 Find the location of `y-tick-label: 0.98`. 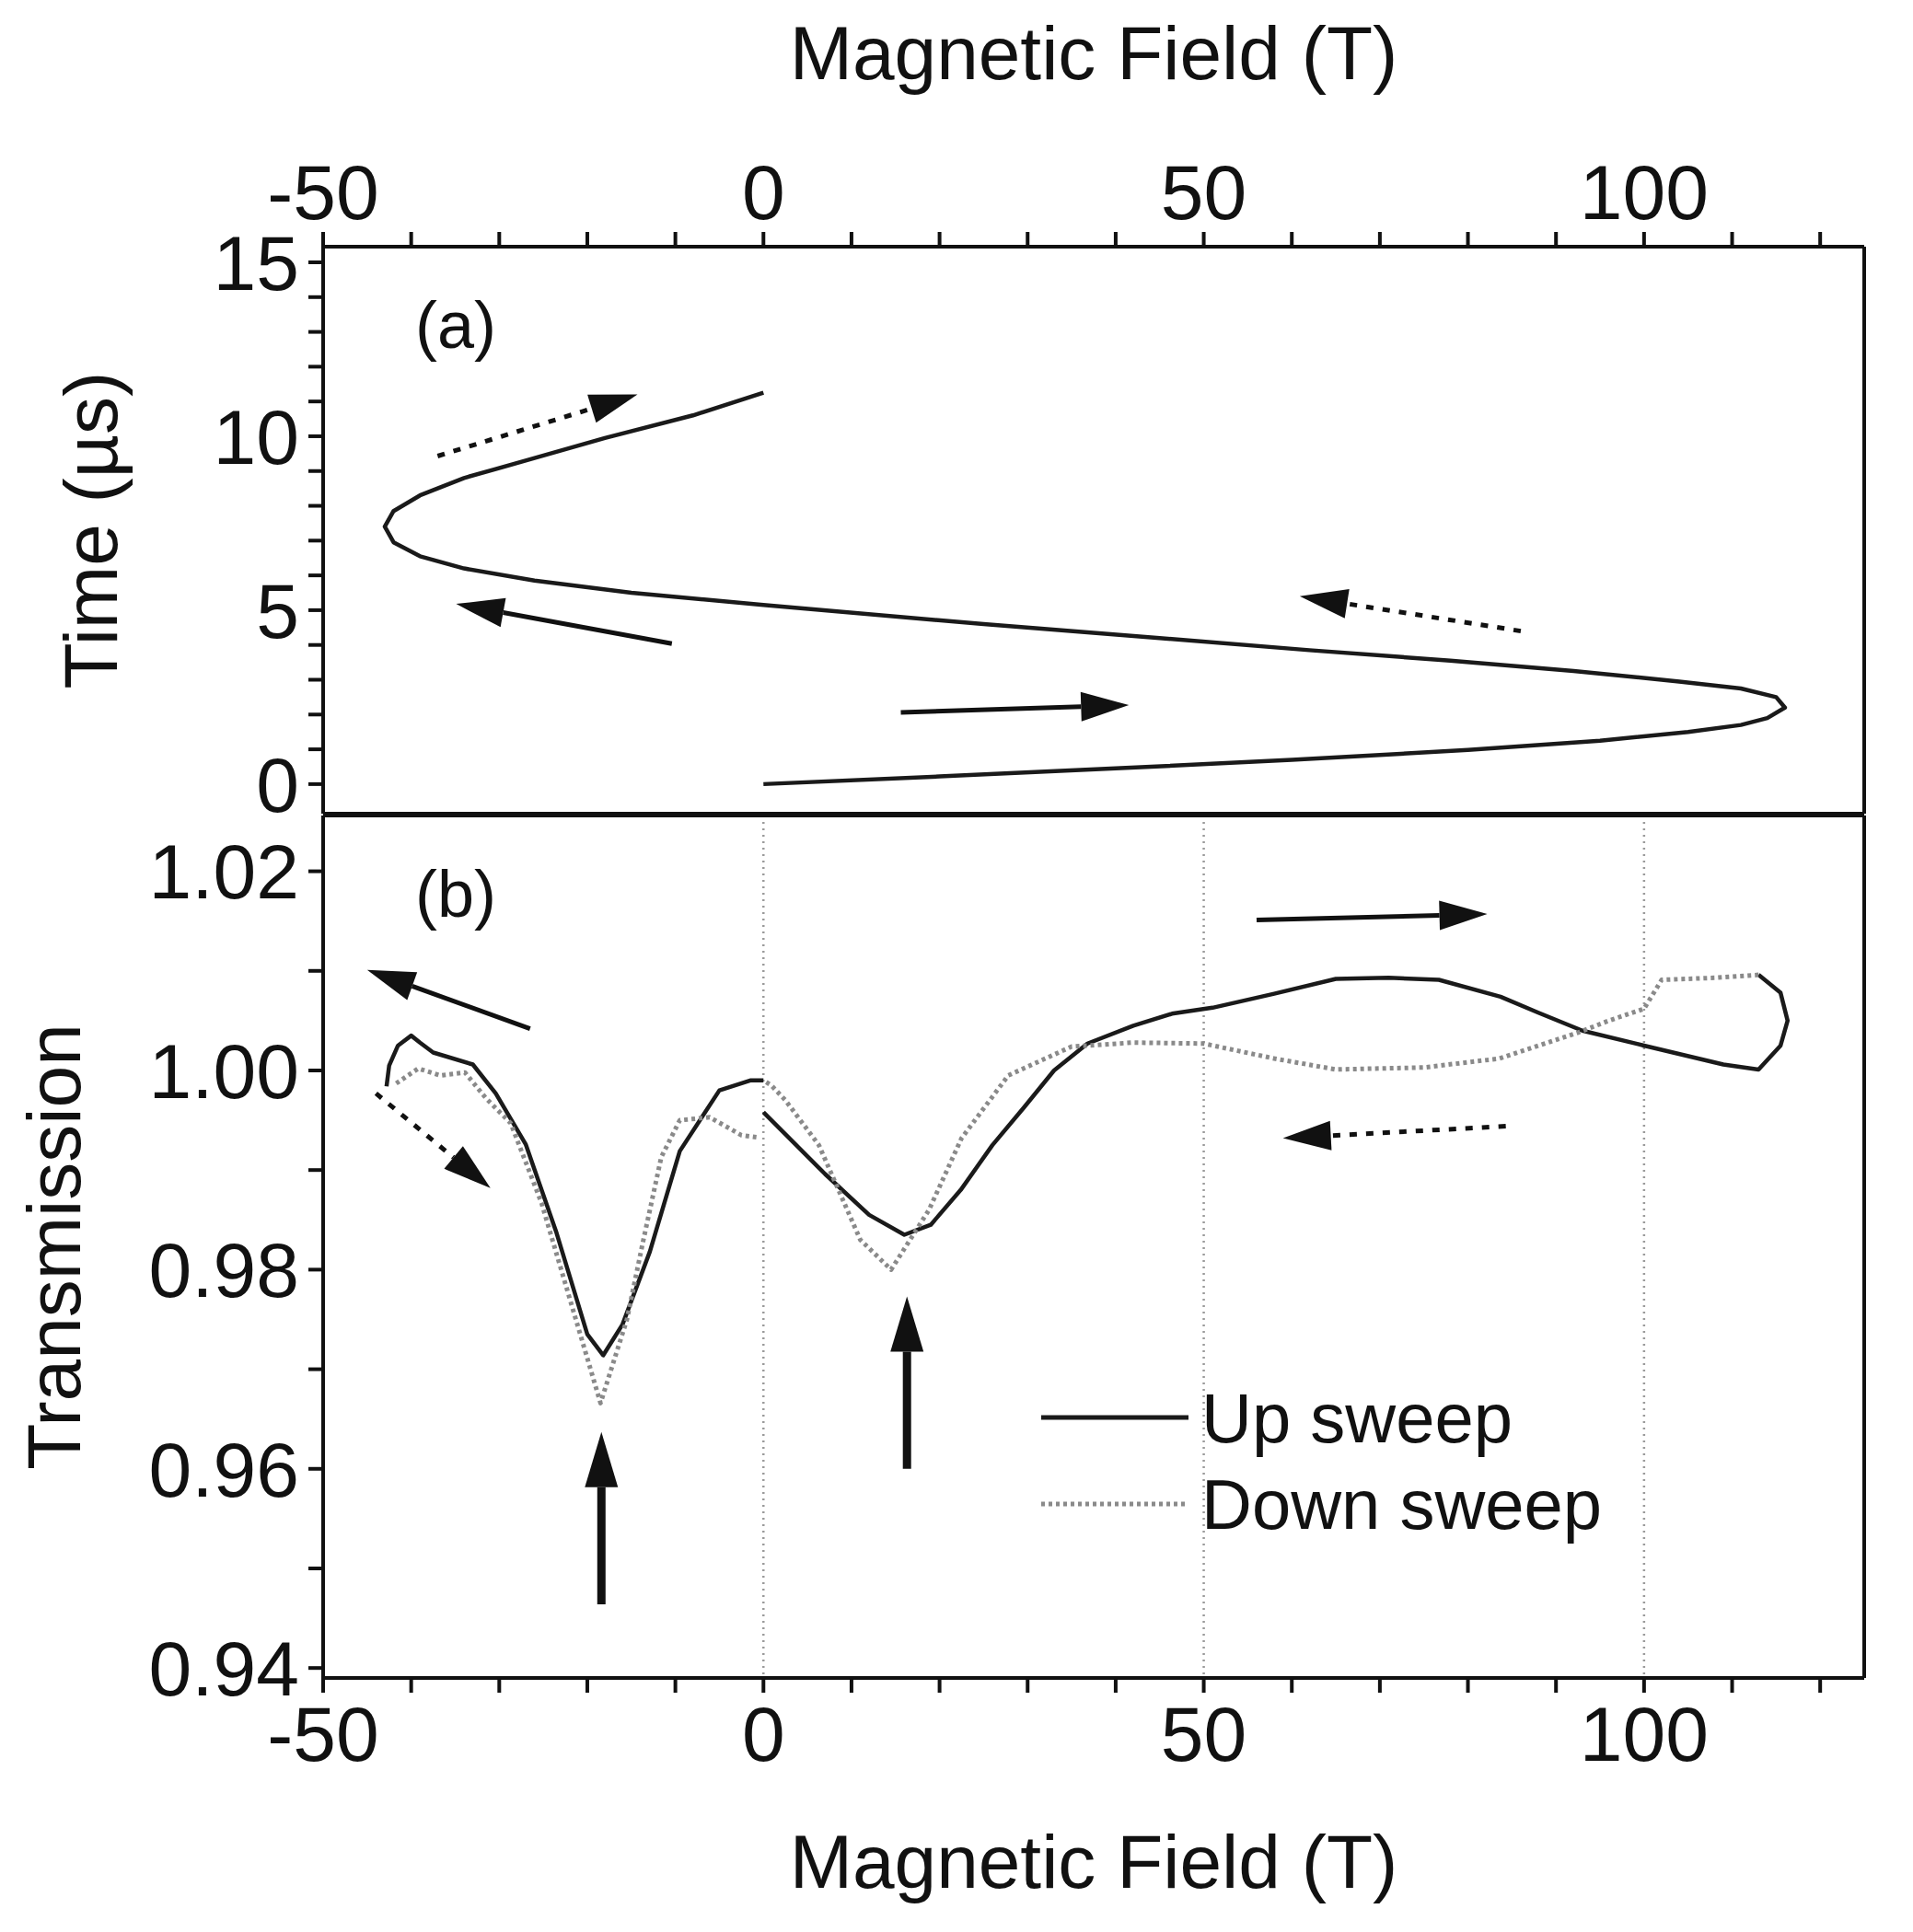

y-tick-label: 0.98 is located at coordinates (223, 1271).